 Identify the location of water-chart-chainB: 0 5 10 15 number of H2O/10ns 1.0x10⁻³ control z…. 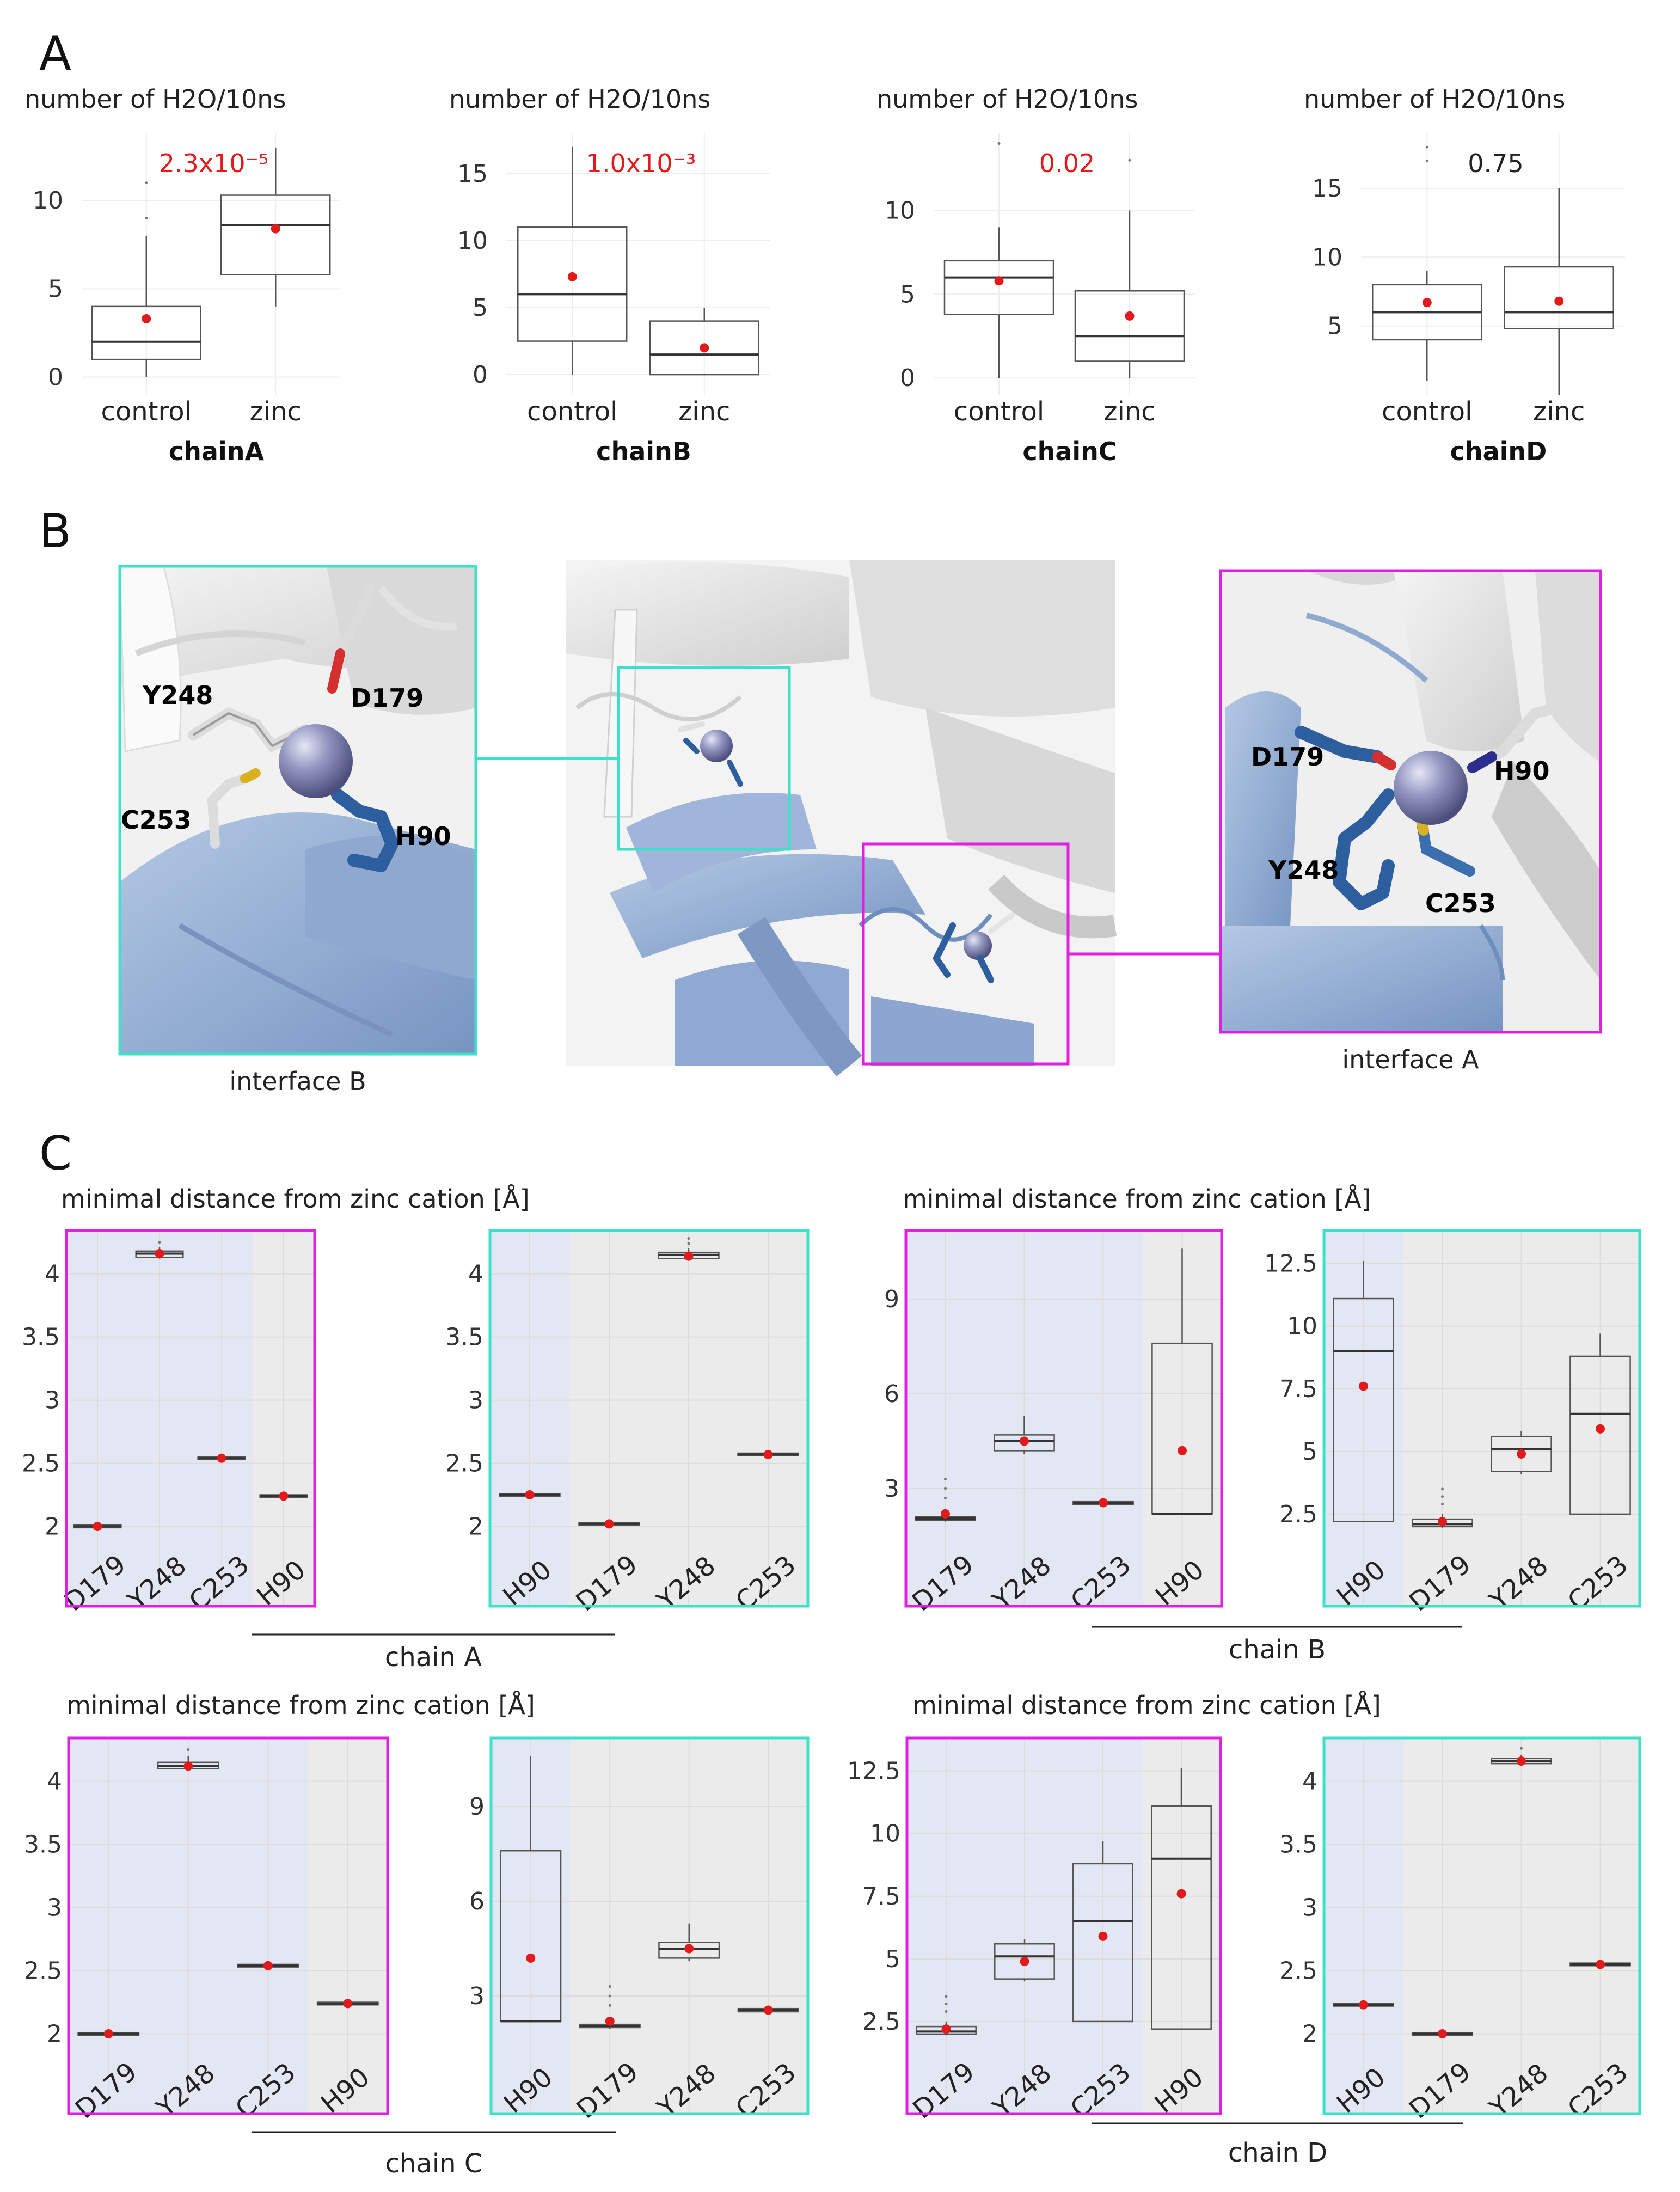
(609, 275).